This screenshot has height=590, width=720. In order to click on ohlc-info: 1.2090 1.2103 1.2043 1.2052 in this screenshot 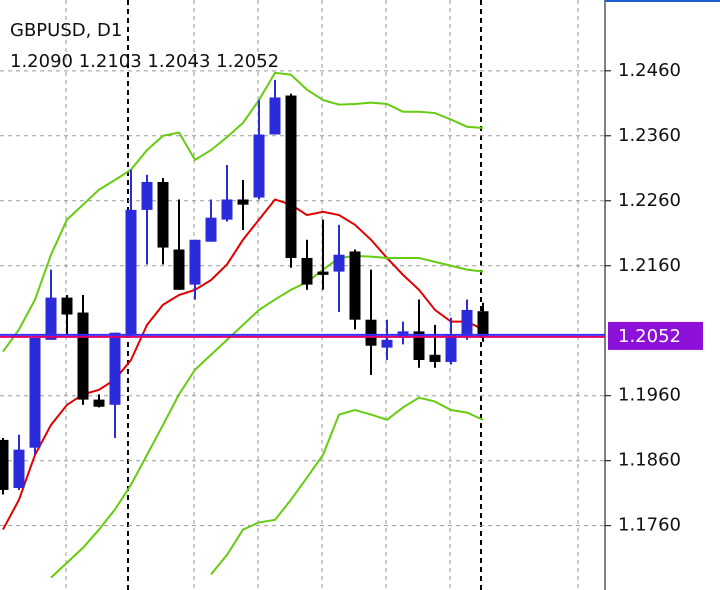, I will do `click(144, 61)`.